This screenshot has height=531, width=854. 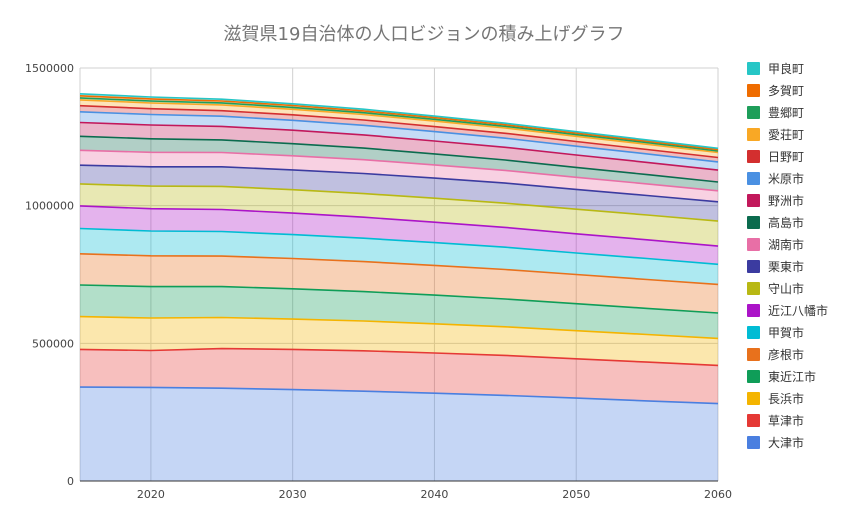 What do you see at coordinates (151, 494) in the screenshot?
I see `x-tick-label: 2020` at bounding box center [151, 494].